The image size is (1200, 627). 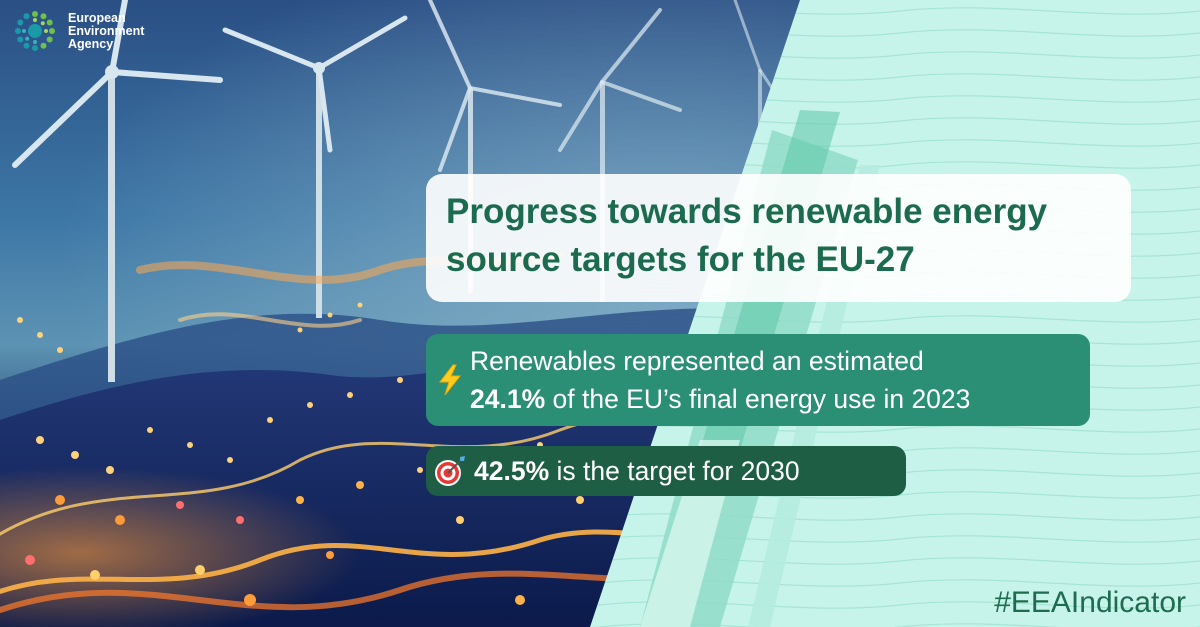 I want to click on lightning-bolt-icon, so click(x=450, y=380).